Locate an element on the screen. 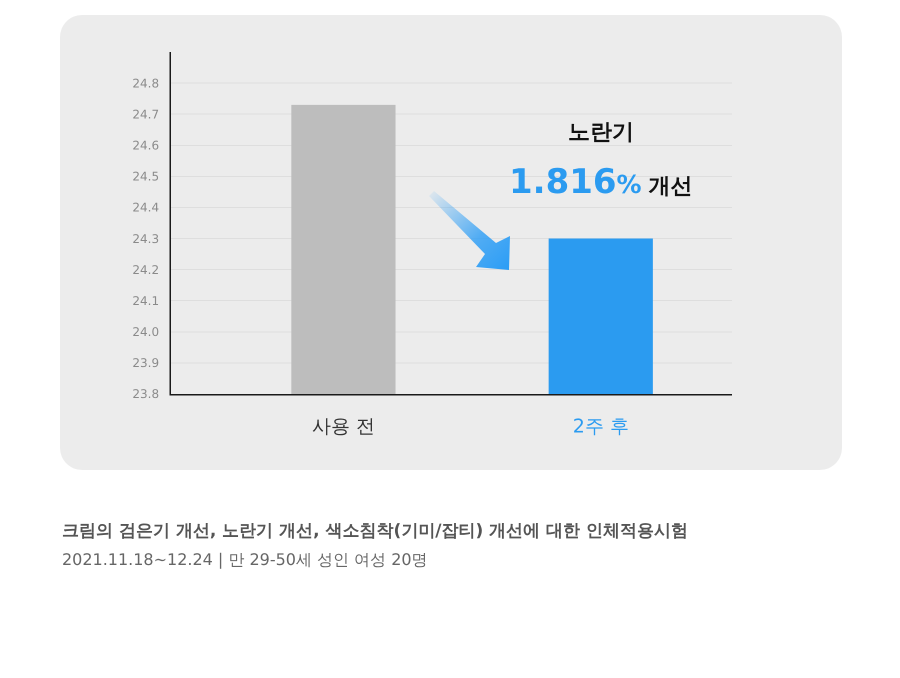 This screenshot has height=678, width=900. annotation: 1.816% 개선 is located at coordinates (601, 182).